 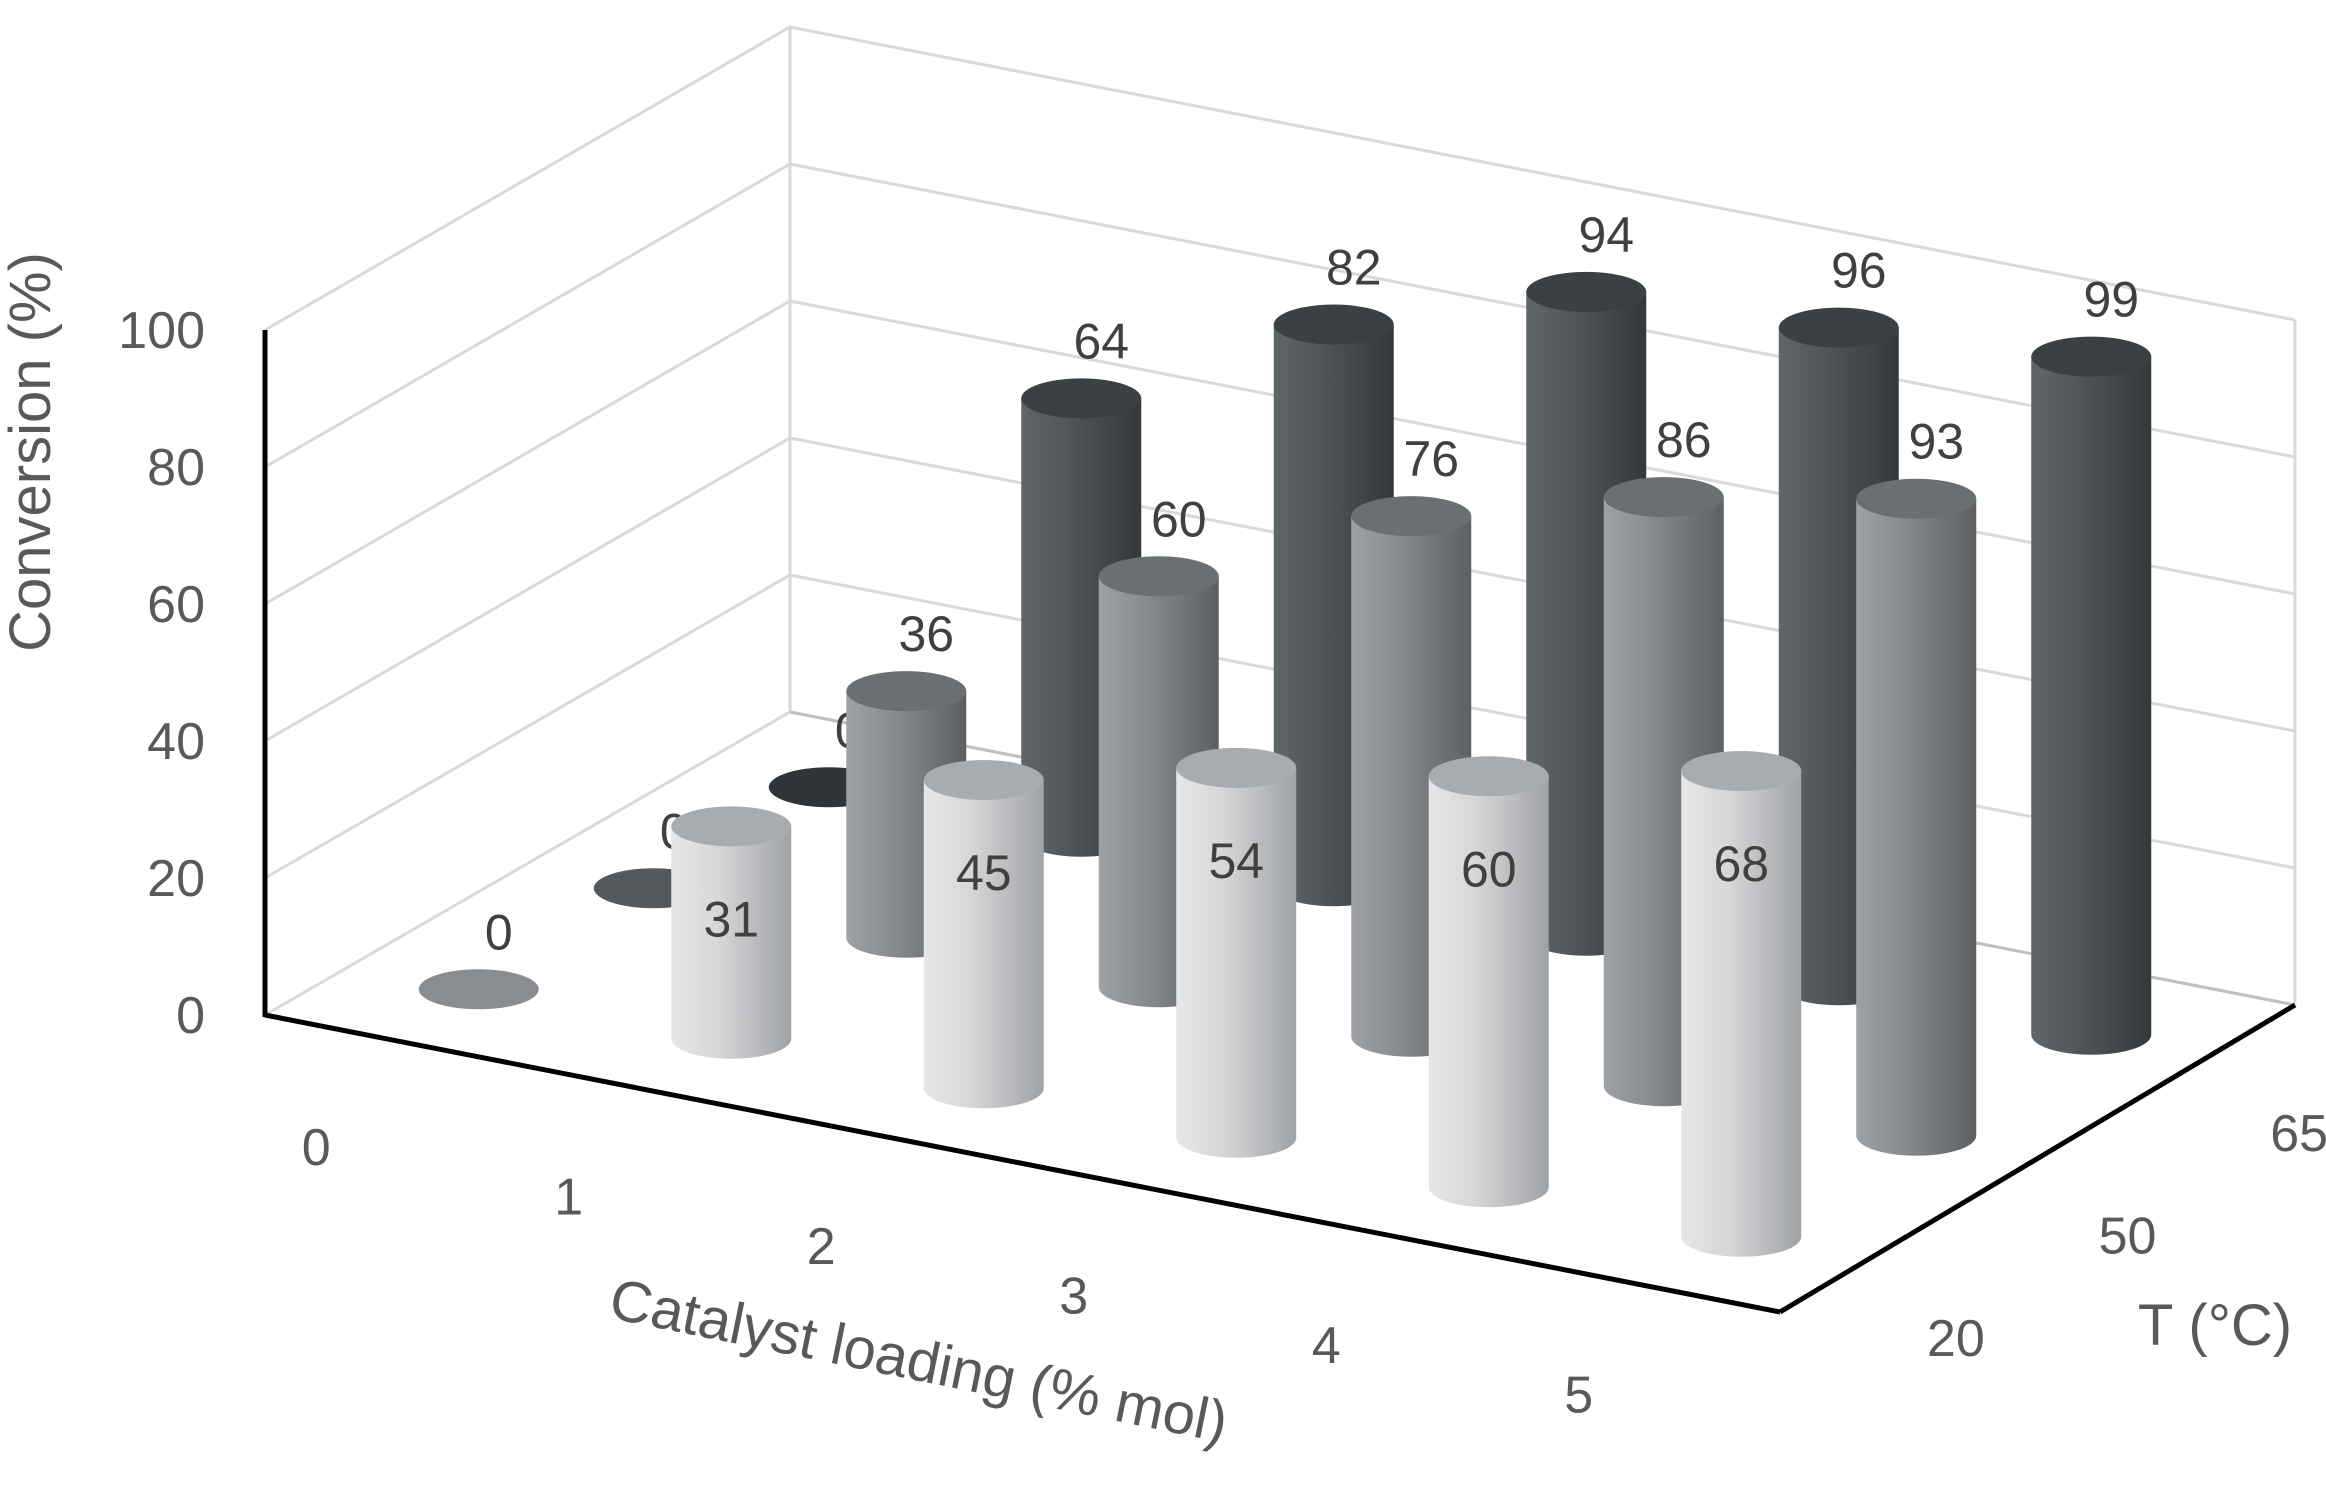 What do you see at coordinates (1684, 440) in the screenshot?
I see `data-label: 86` at bounding box center [1684, 440].